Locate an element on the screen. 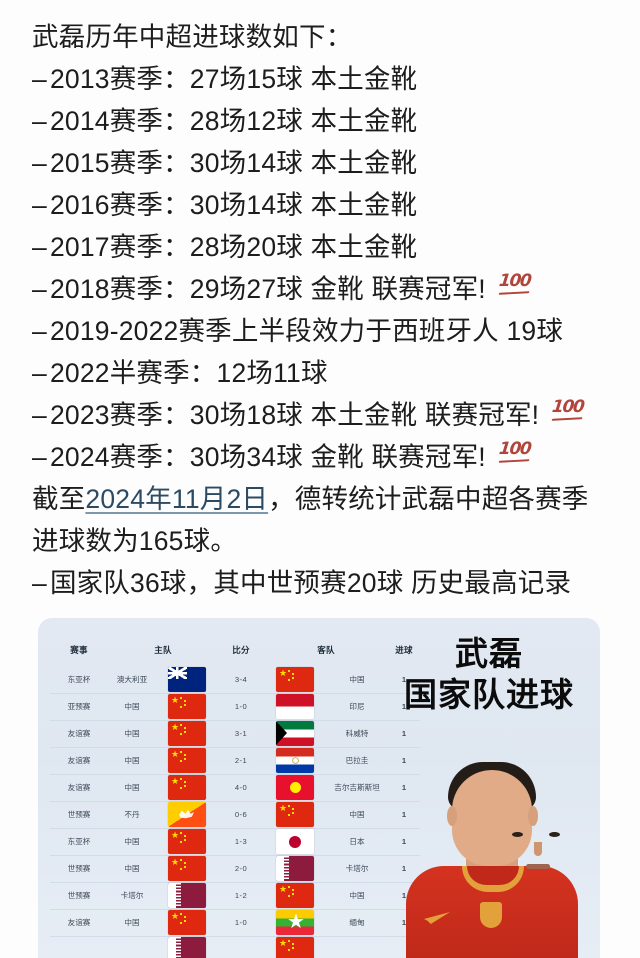 The image size is (640, 958). cell-competition: 世预赛 is located at coordinates (79, 896).